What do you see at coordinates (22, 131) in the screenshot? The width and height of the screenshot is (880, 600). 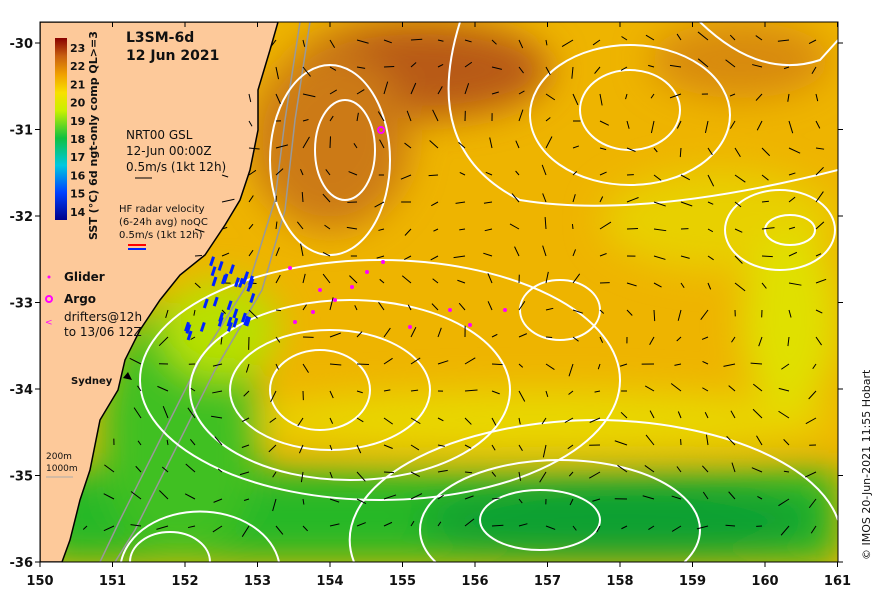 I see `y-tick-label: -31` at bounding box center [22, 131].